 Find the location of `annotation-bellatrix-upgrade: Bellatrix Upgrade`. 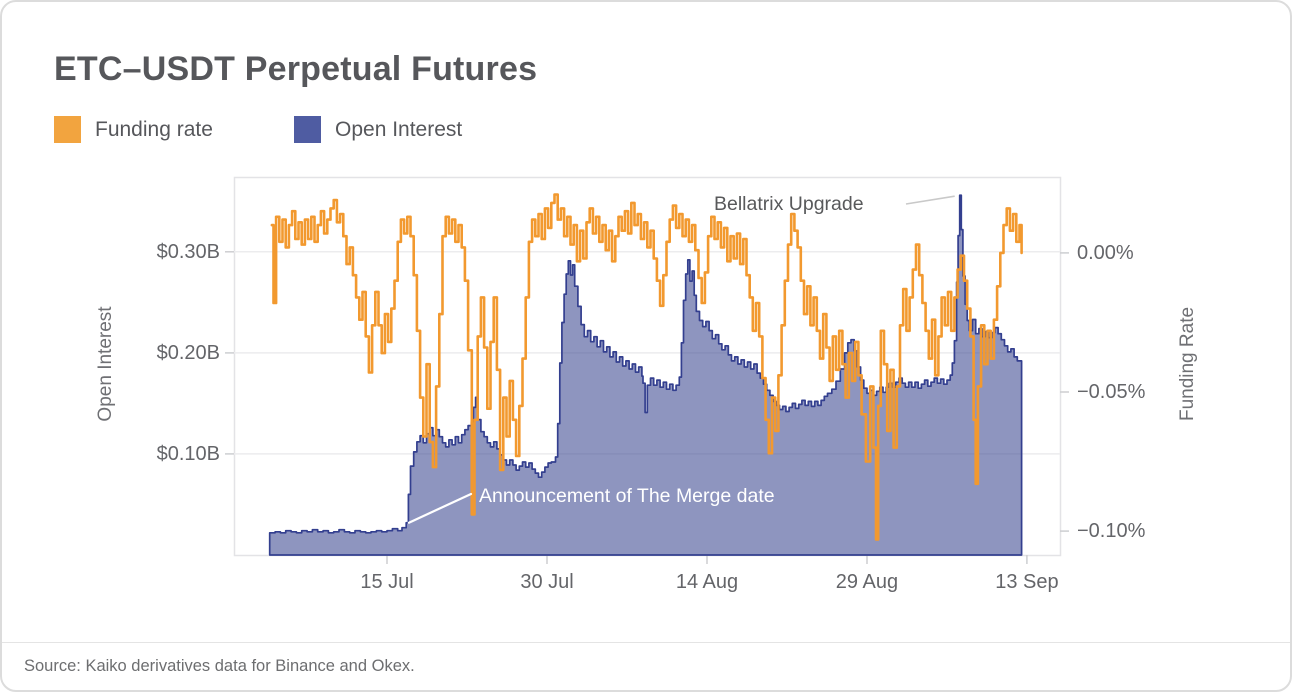

annotation-bellatrix-upgrade: Bellatrix Upgrade is located at coordinates (789, 204).